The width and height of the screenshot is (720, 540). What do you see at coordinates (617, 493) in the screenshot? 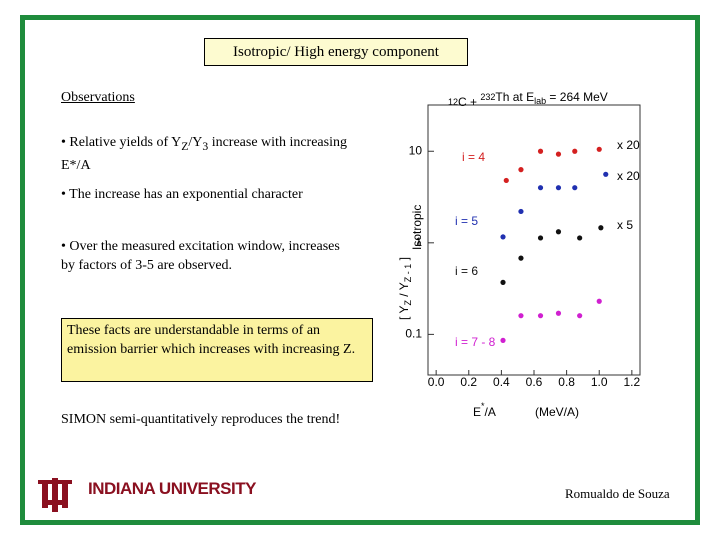
I see `author: Romualdo de Souza` at bounding box center [617, 493].